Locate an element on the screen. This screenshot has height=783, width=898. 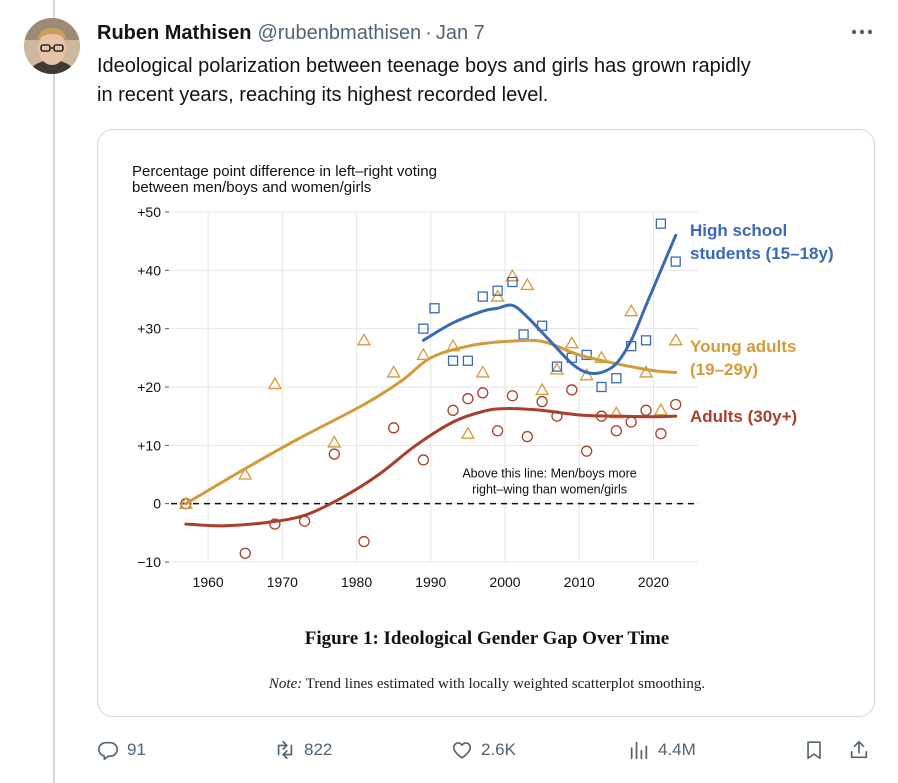
zero-line-annotation-line1: Above this line: Men/boys more is located at coordinates (549, 474).